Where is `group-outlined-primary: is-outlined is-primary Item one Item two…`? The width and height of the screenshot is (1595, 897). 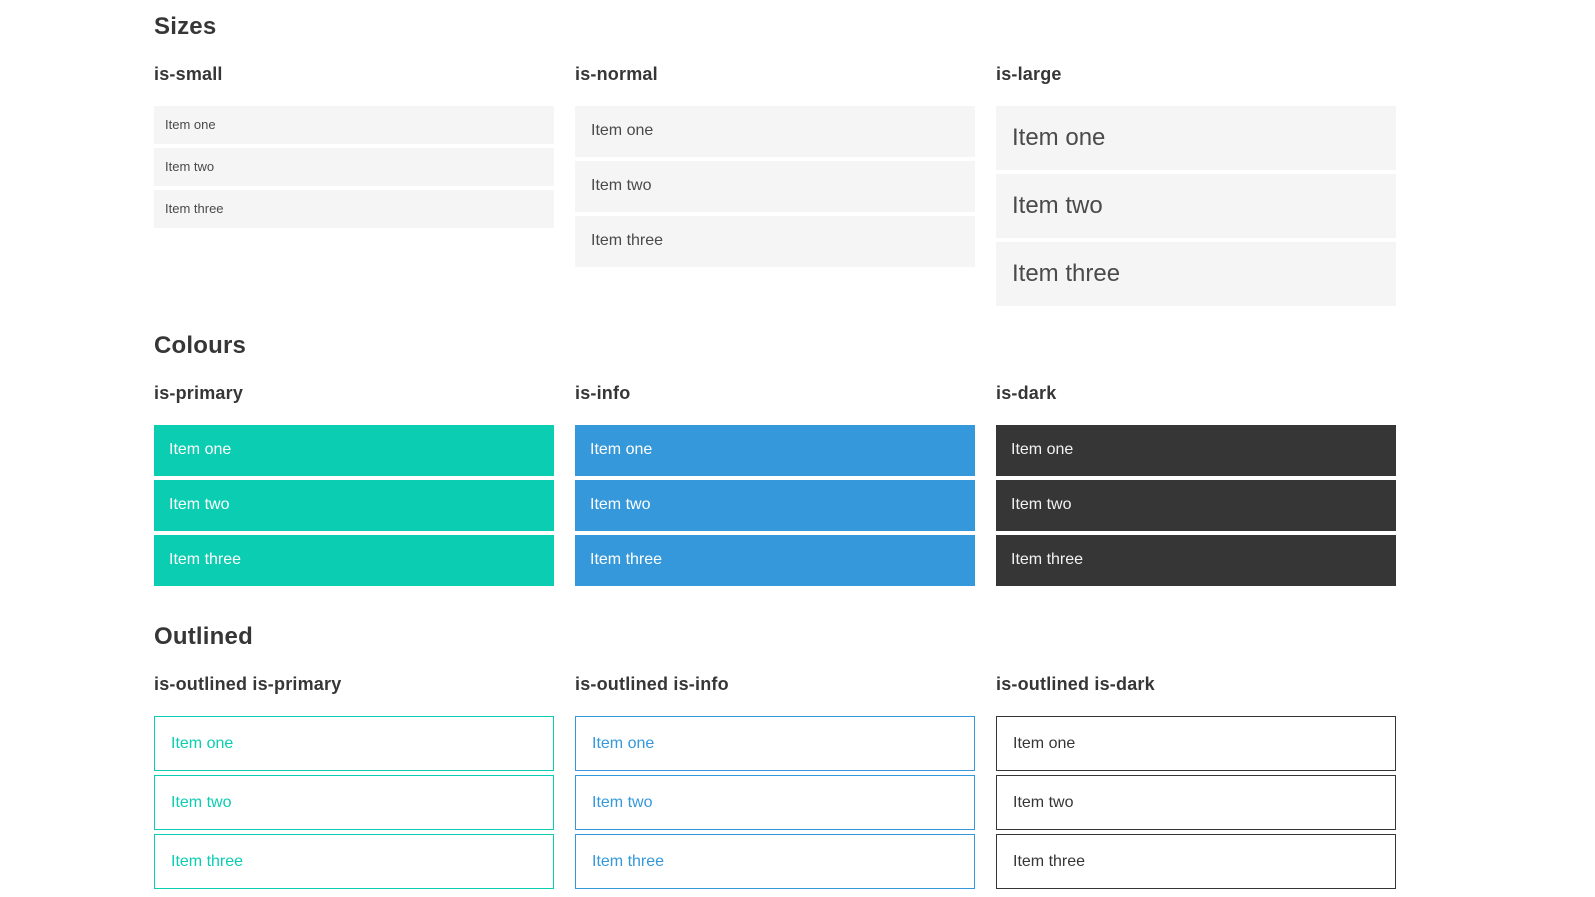 group-outlined-primary: is-outlined is-primary Item one Item two… is located at coordinates (354, 781).